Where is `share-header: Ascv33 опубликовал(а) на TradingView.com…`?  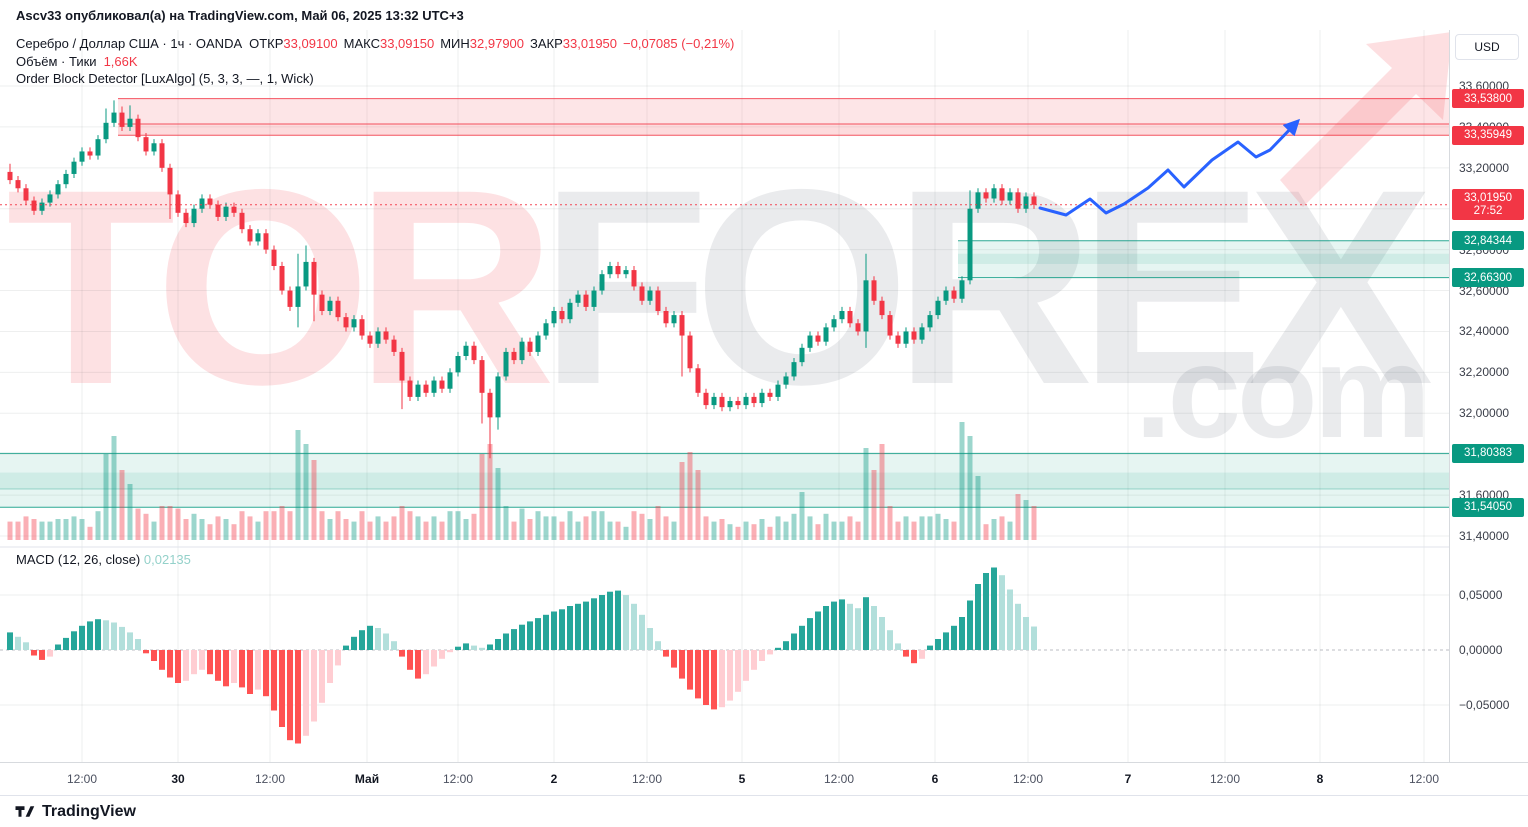 share-header: Ascv33 опубликовал(а) на TradingView.com… is located at coordinates (764, 15).